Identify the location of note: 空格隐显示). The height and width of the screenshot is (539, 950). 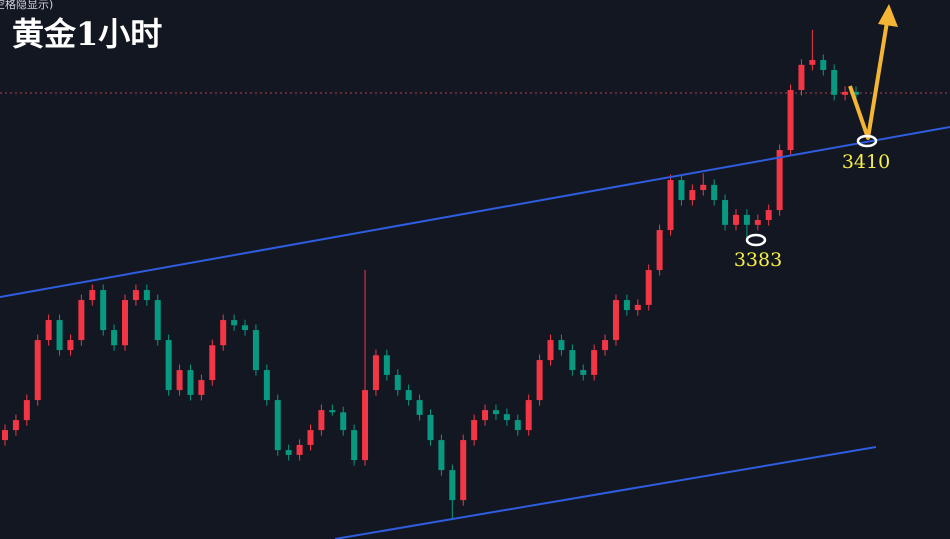
(26, 5).